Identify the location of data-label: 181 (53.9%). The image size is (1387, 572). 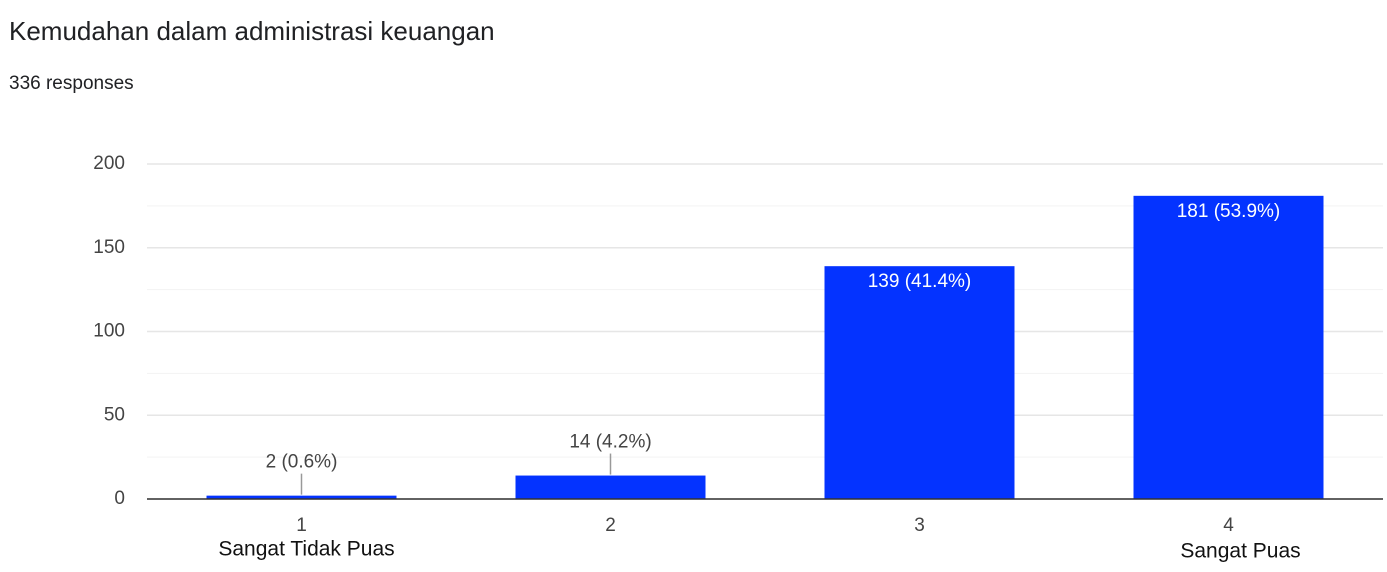
(1229, 211).